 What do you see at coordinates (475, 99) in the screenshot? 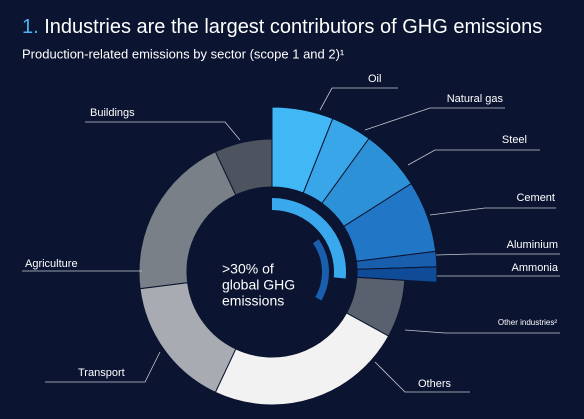
I see `slice-label: Natural gas` at bounding box center [475, 99].